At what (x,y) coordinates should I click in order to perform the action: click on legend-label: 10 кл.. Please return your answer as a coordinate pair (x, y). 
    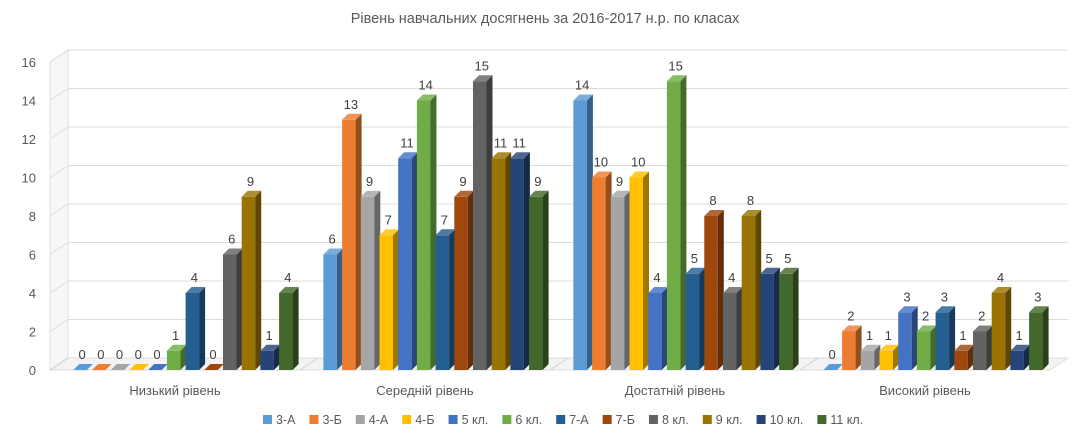
    Looking at the image, I should click on (787, 420).